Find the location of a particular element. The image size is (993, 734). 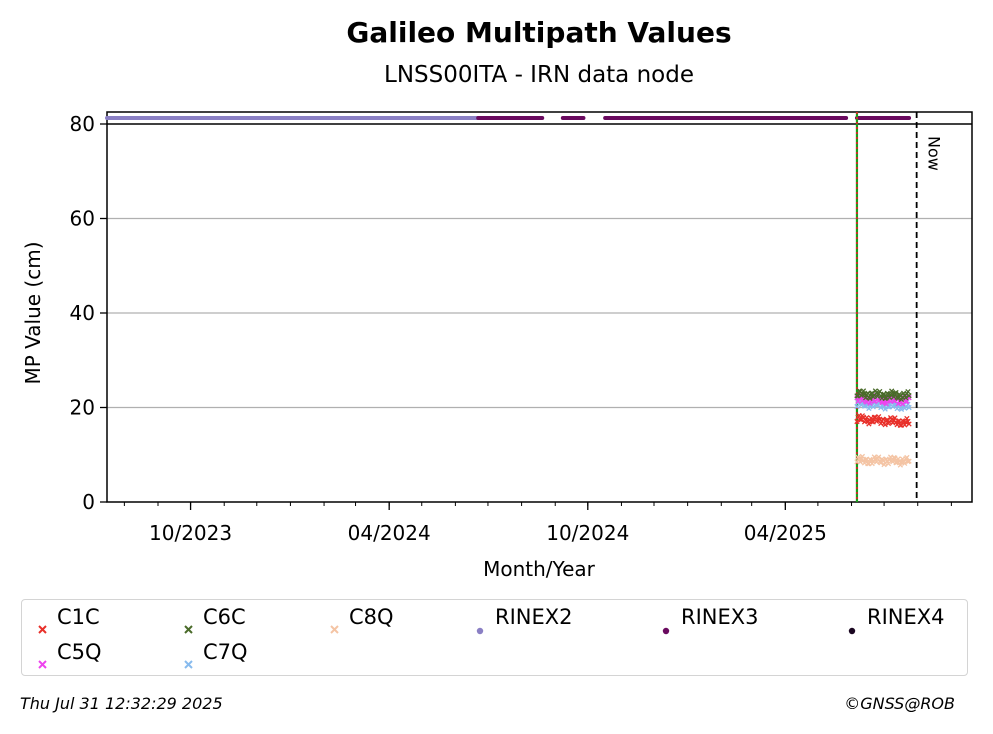

legend-label: C1C is located at coordinates (78, 617).